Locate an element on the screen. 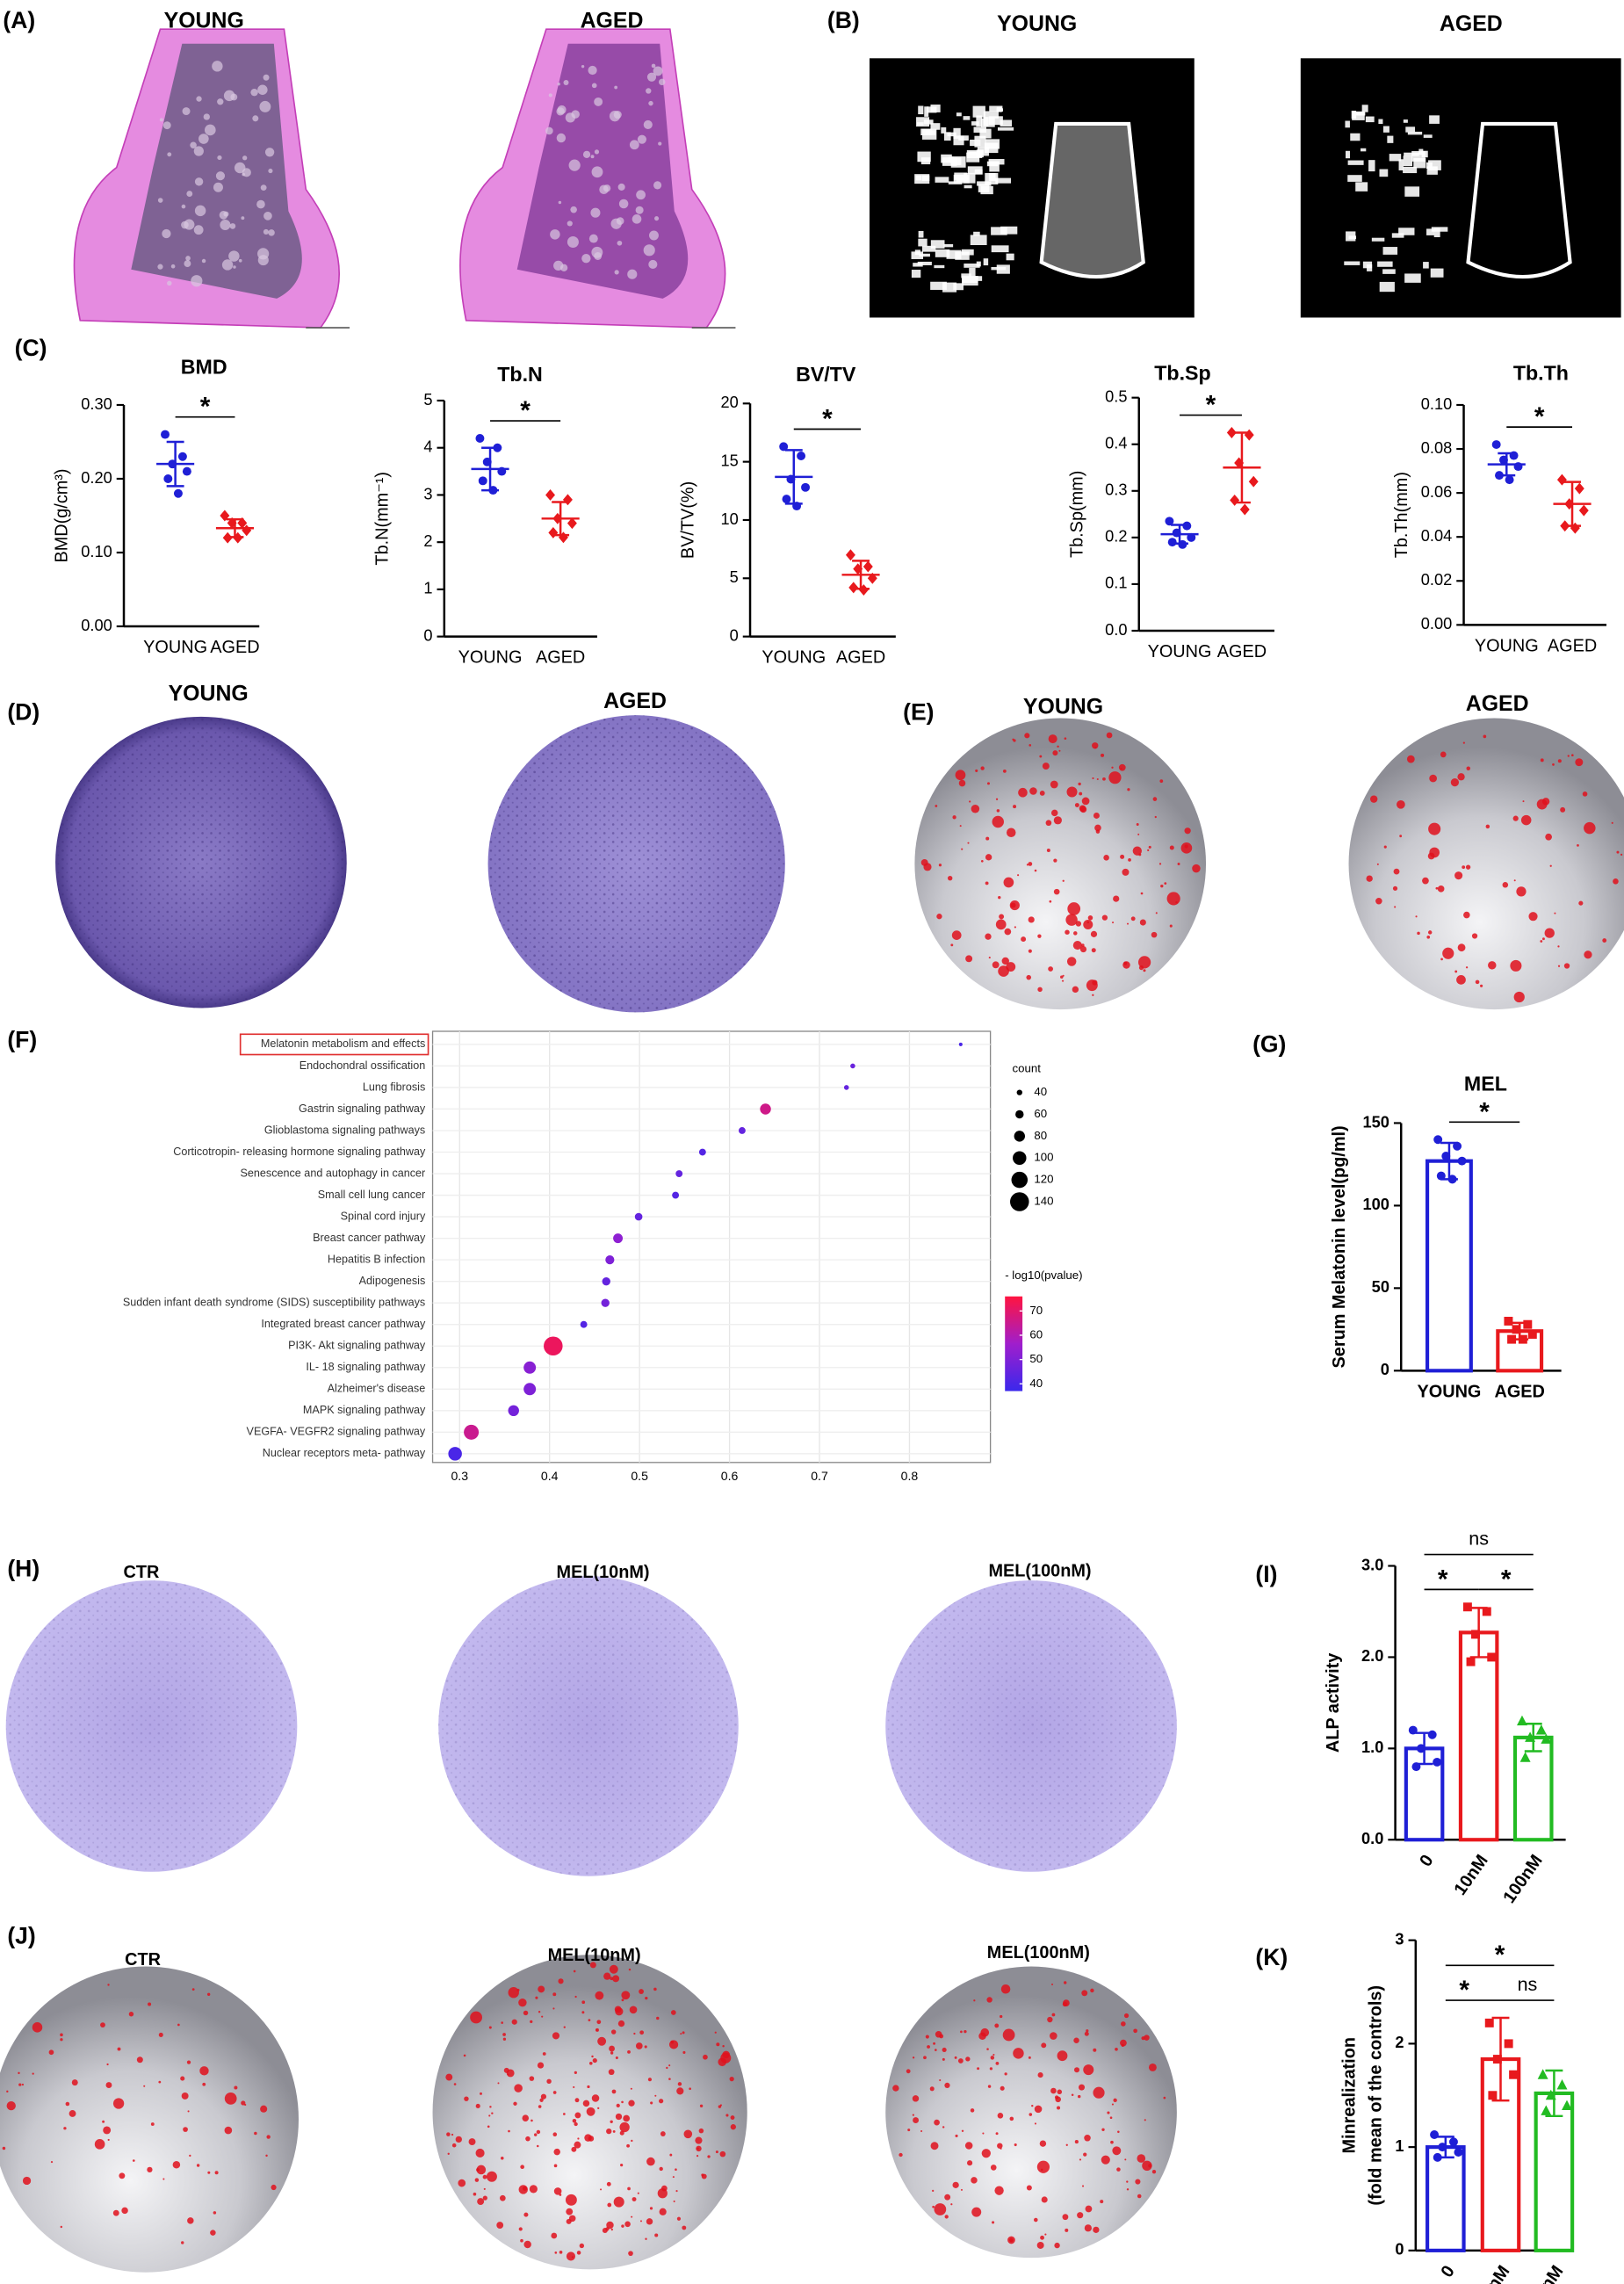  image-label: MEL(10nM) is located at coordinates (594, 1955).